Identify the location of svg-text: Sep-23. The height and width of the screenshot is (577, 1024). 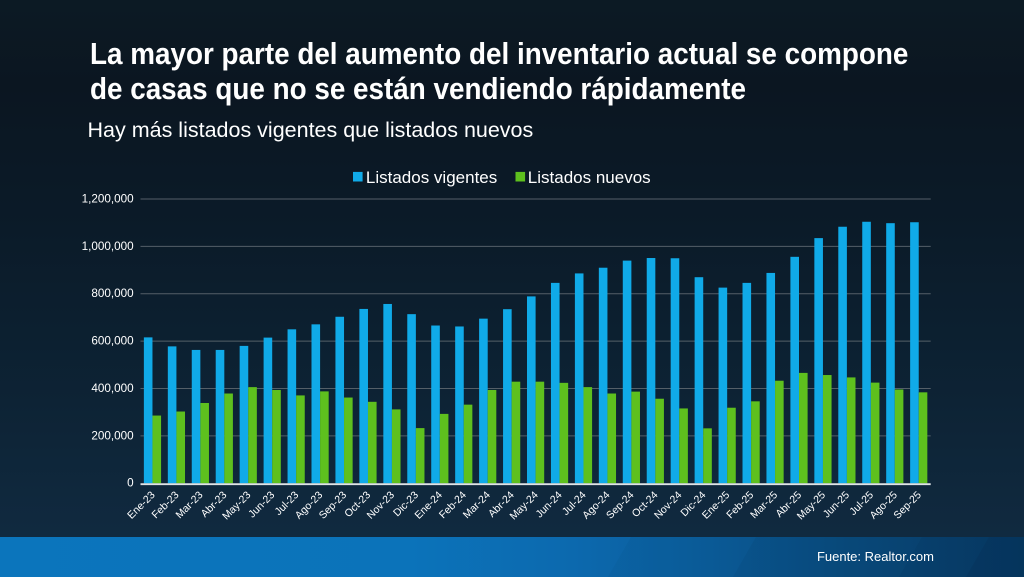
(333, 505).